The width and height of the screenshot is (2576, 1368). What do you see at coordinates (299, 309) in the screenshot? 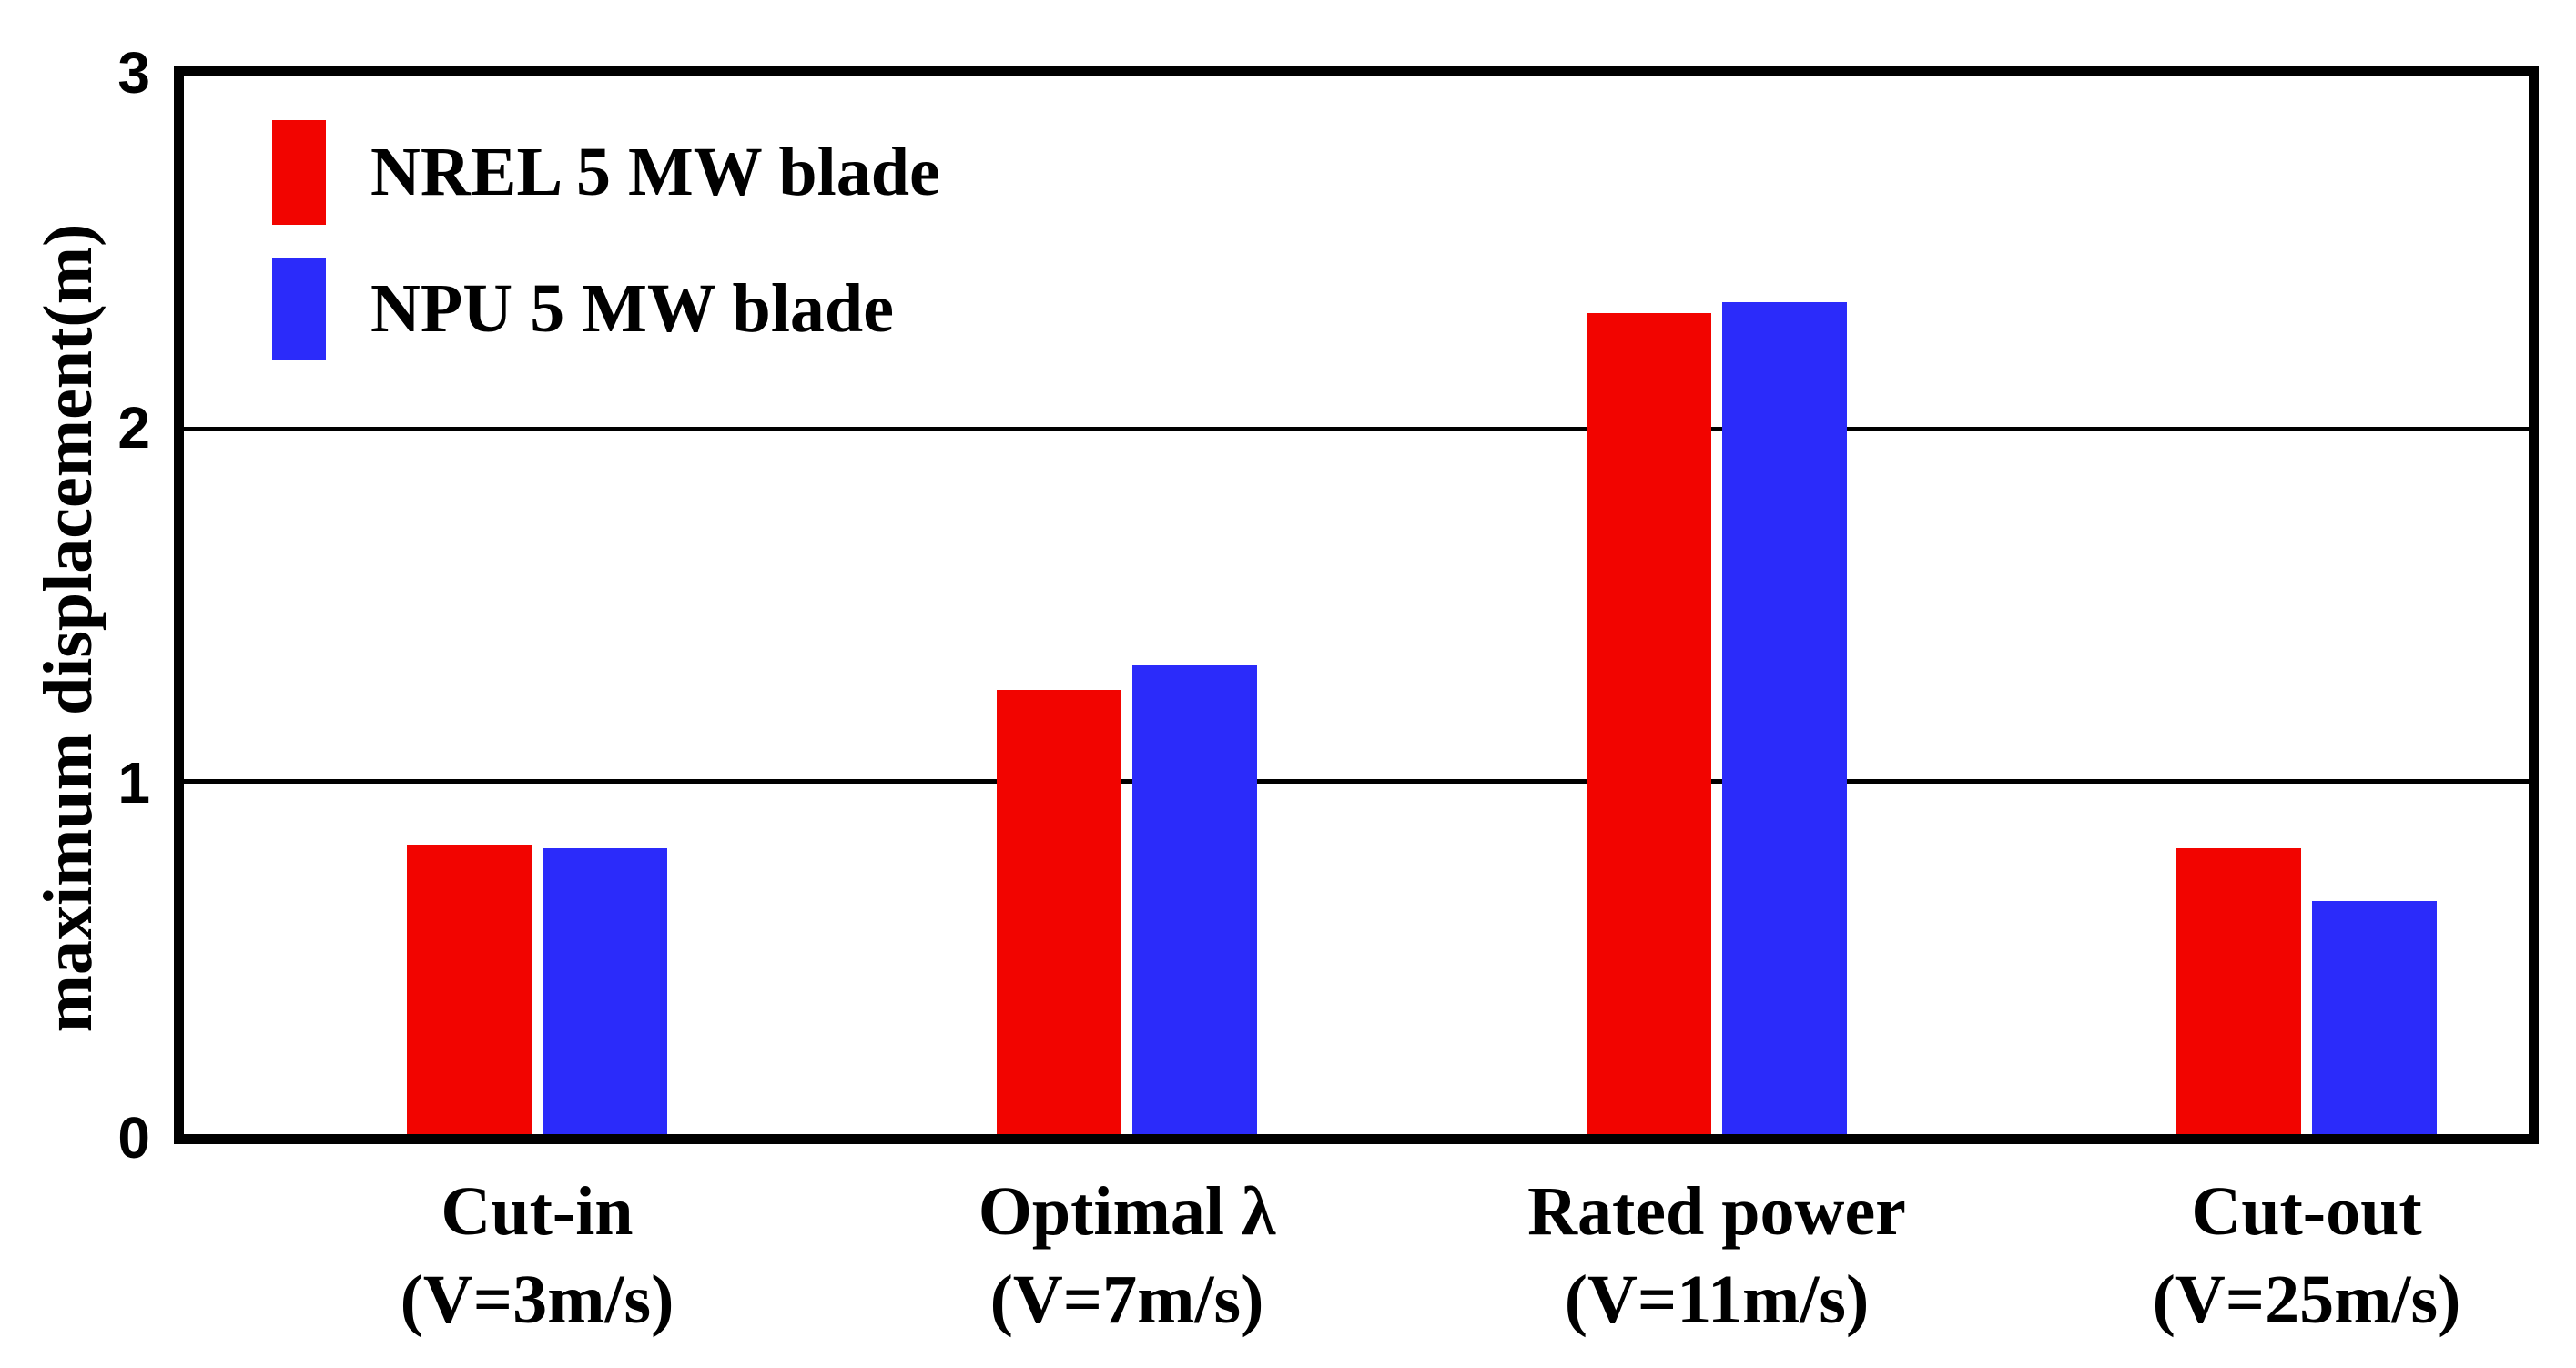
I see `legend-swatch-npu` at bounding box center [299, 309].